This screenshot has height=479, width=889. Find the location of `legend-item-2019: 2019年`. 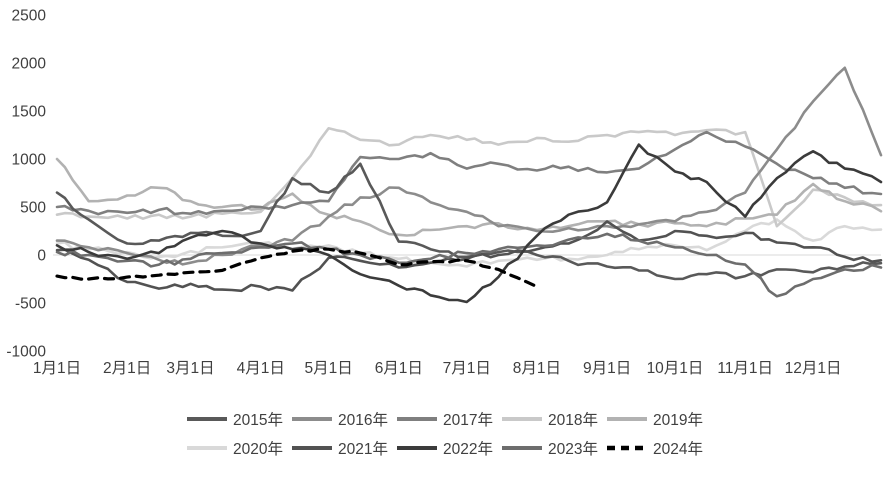

legend-item-2019: 2019年 is located at coordinates (654, 419).